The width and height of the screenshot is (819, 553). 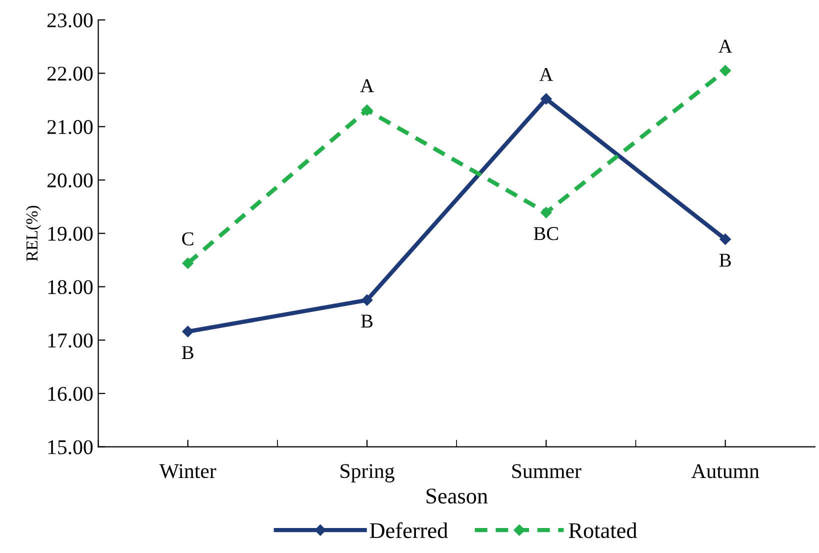 I want to click on y-tick-label: 21.00, so click(x=70, y=127).